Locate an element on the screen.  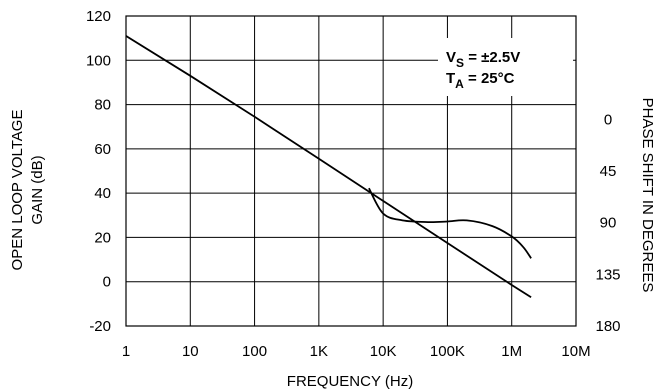
x-tick-label: 10K is located at coordinates (383, 351).